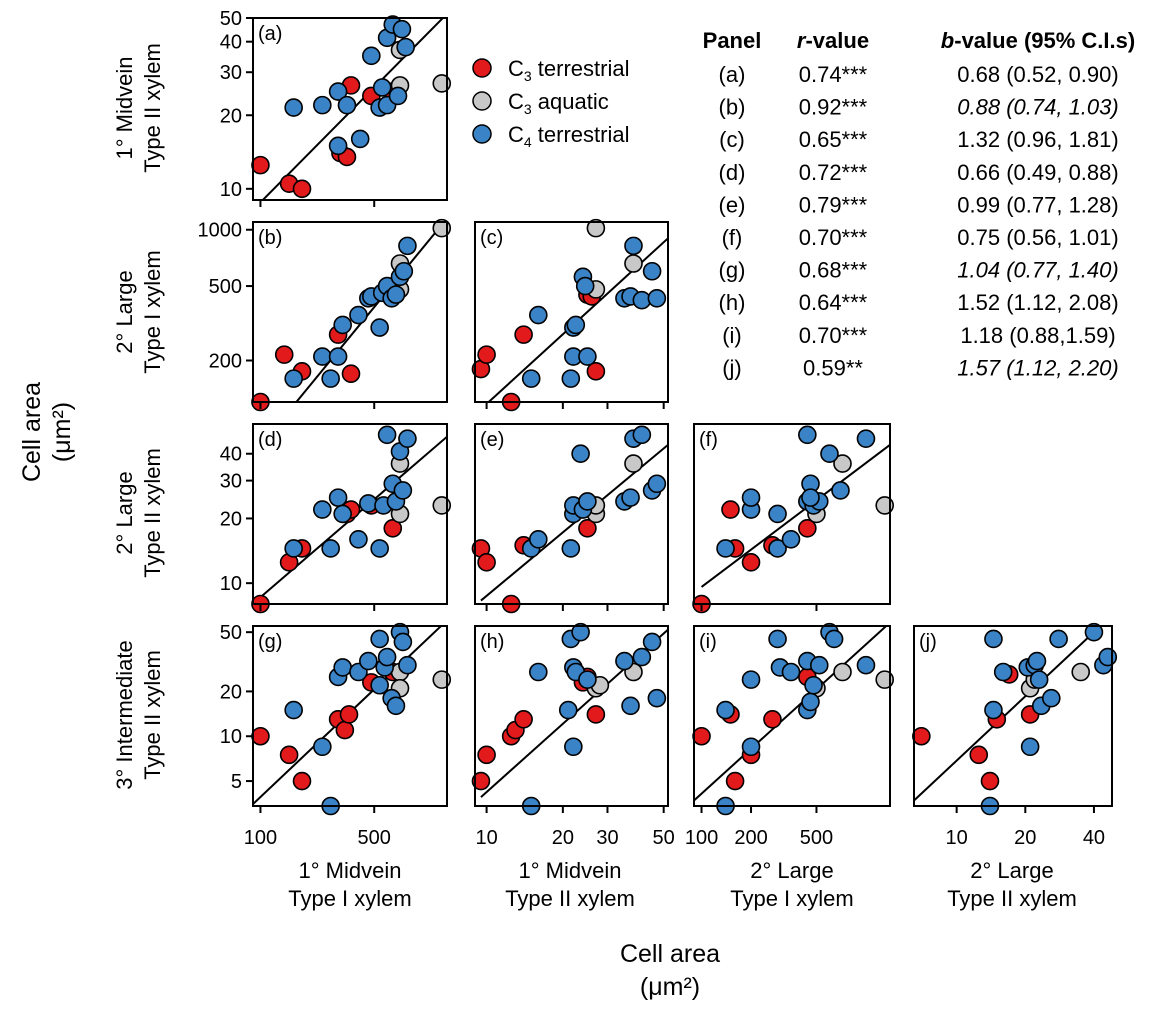  What do you see at coordinates (1094, 838) in the screenshot?
I see `x-tick-label: 40` at bounding box center [1094, 838].